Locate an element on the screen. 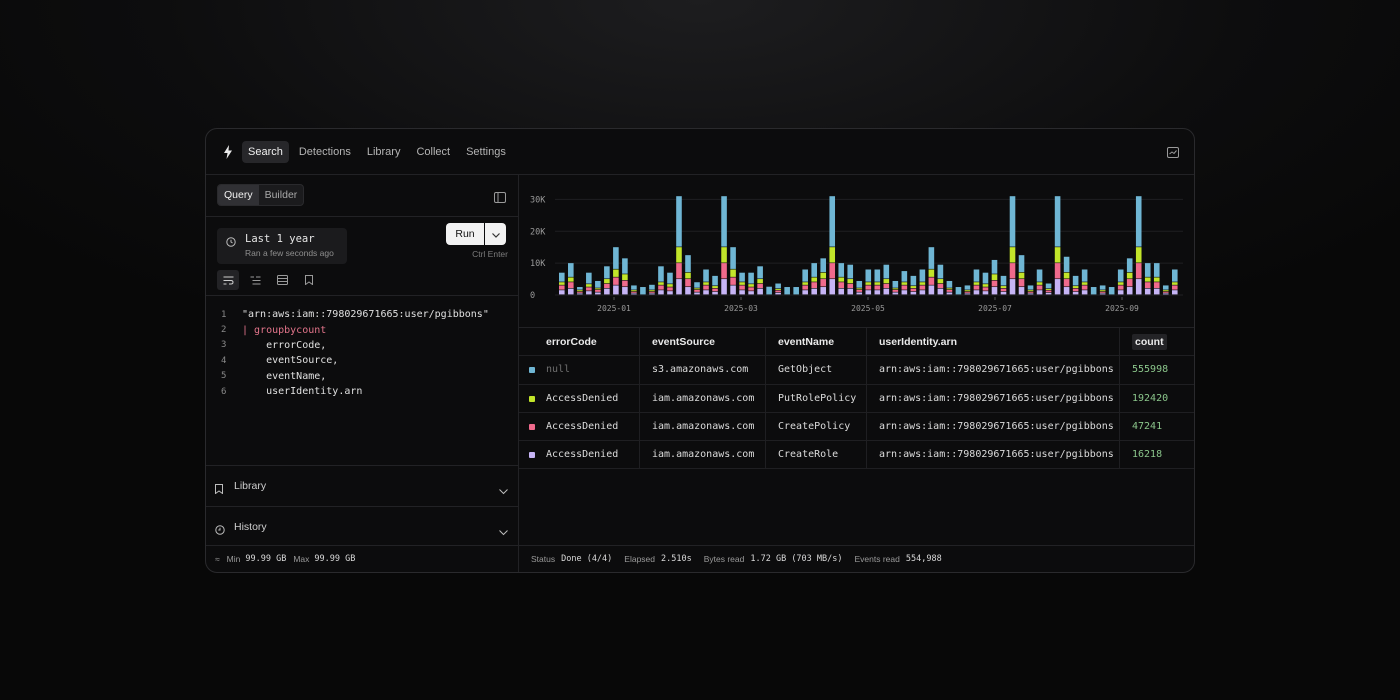 The image size is (1400, 700). mode-query-tab: Query is located at coordinates (238, 195).